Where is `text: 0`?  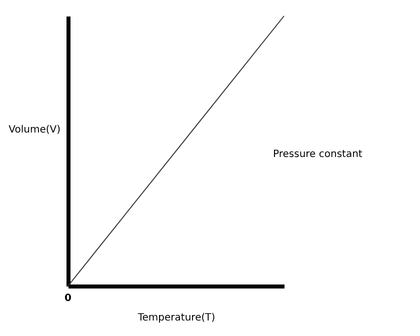
text: 0 is located at coordinates (68, 298).